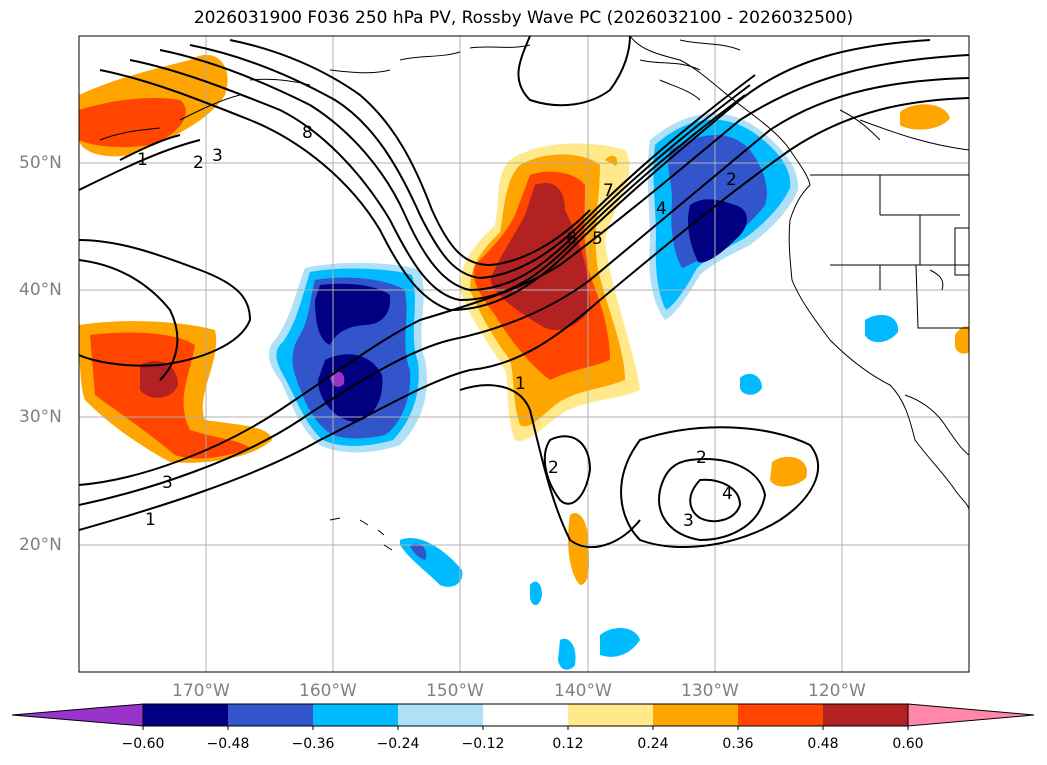 The height and width of the screenshot is (765, 1047). What do you see at coordinates (40, 290) in the screenshot?
I see `lat-label-40n: 40°N` at bounding box center [40, 290].